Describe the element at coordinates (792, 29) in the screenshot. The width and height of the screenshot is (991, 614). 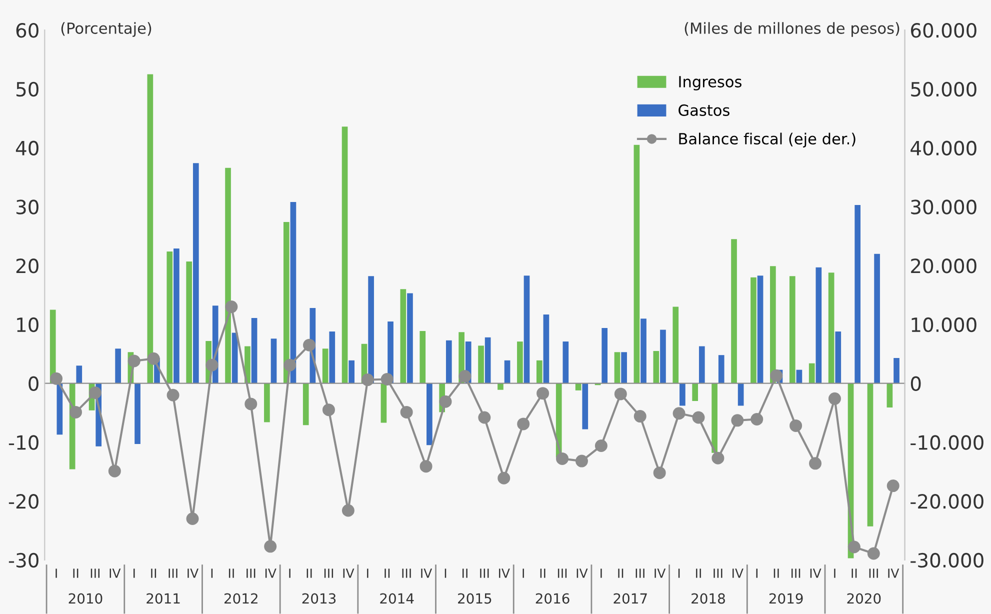
I see `y2-axis-title: (Miles de millones de pesos)` at that location.